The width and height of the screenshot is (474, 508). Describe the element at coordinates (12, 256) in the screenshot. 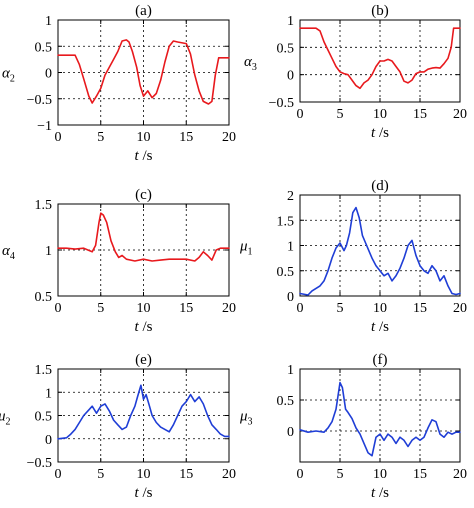

I see `y-axis-subscript: 4` at that location.